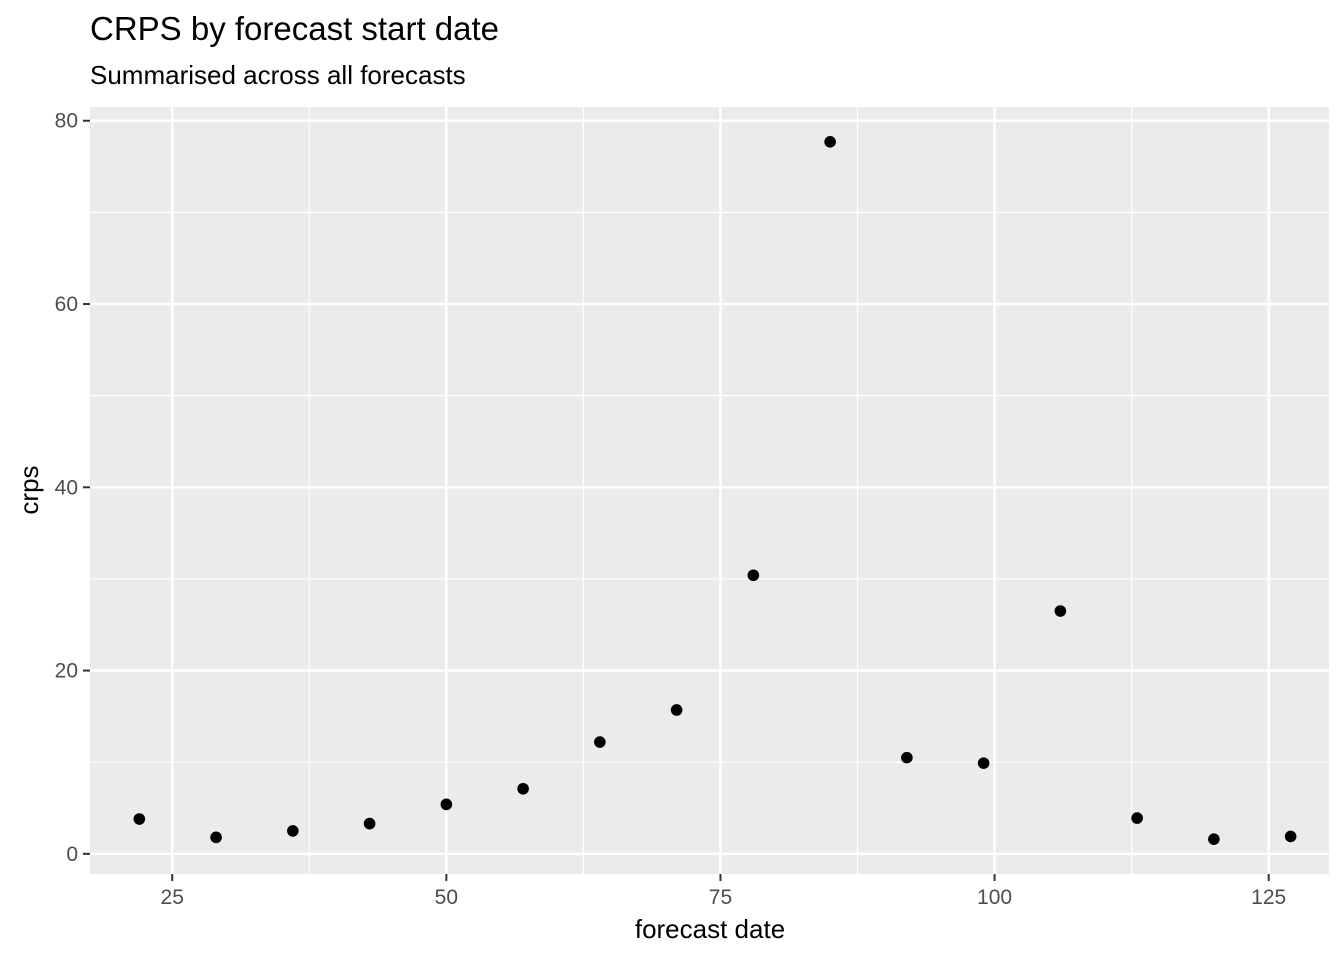 The image size is (1344, 960). I want to click on x-tick-label: 100, so click(994, 897).